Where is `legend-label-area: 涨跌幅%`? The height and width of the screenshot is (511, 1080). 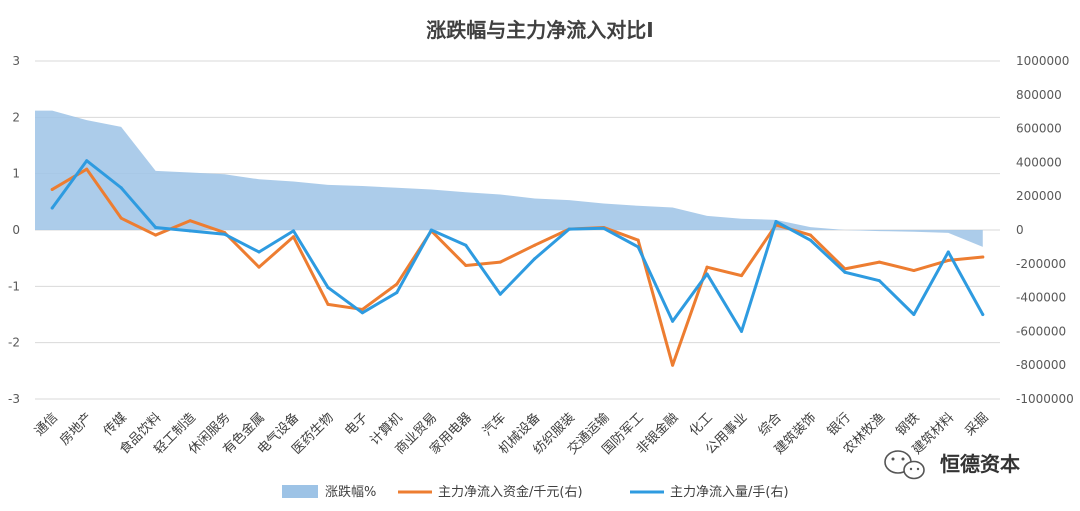 legend-label-area: 涨跌幅% is located at coordinates (350, 492).